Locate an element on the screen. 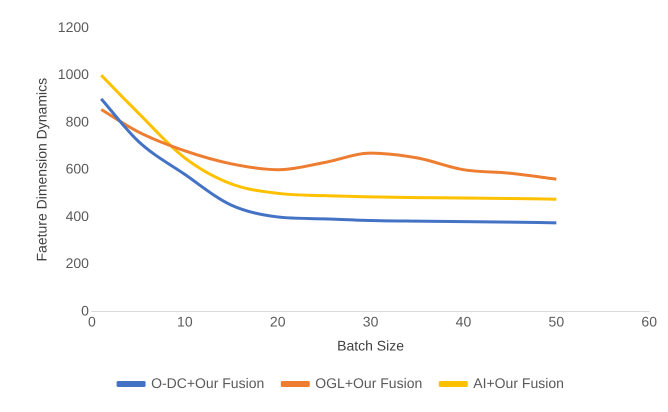 This screenshot has height=412, width=668. legend-label: OGL+Our Fusion is located at coordinates (368, 382).